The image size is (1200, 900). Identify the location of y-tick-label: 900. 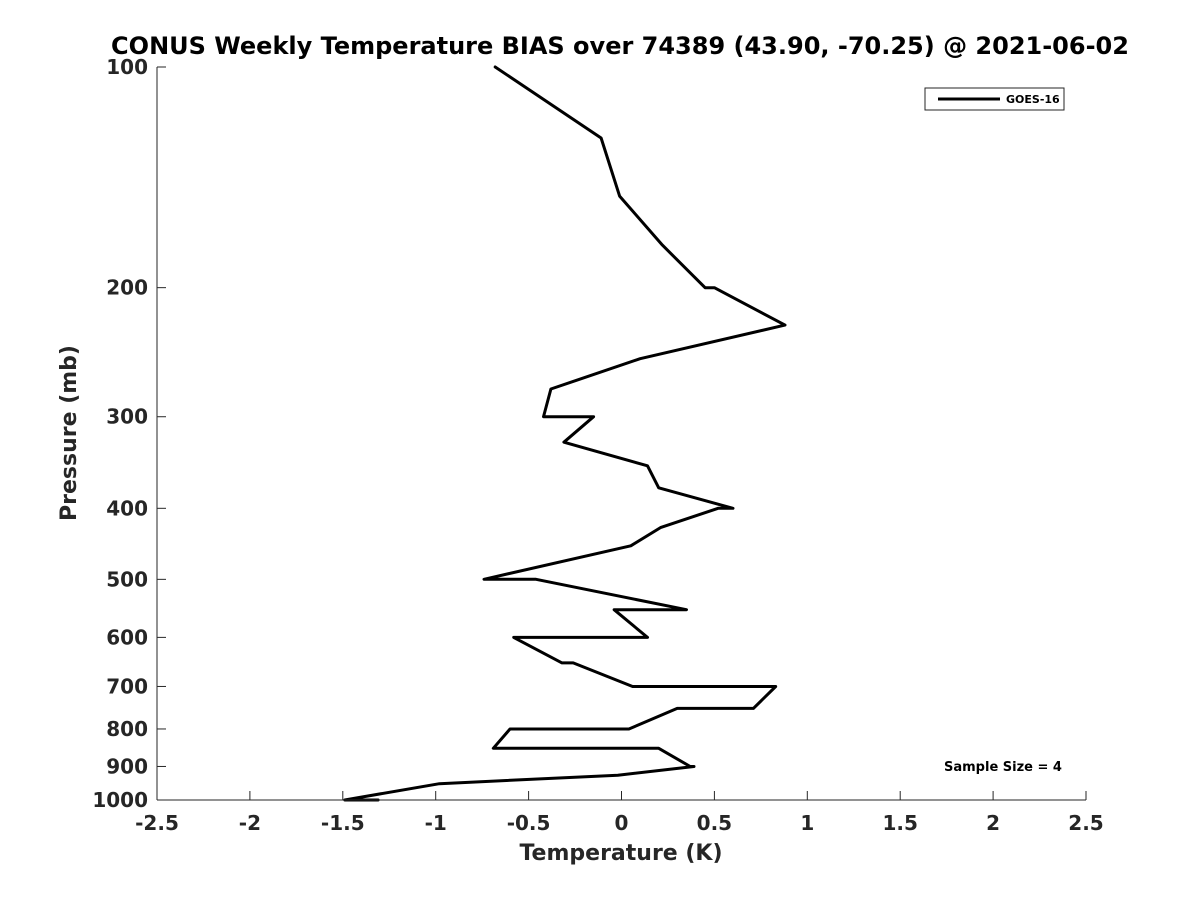
(127, 766).